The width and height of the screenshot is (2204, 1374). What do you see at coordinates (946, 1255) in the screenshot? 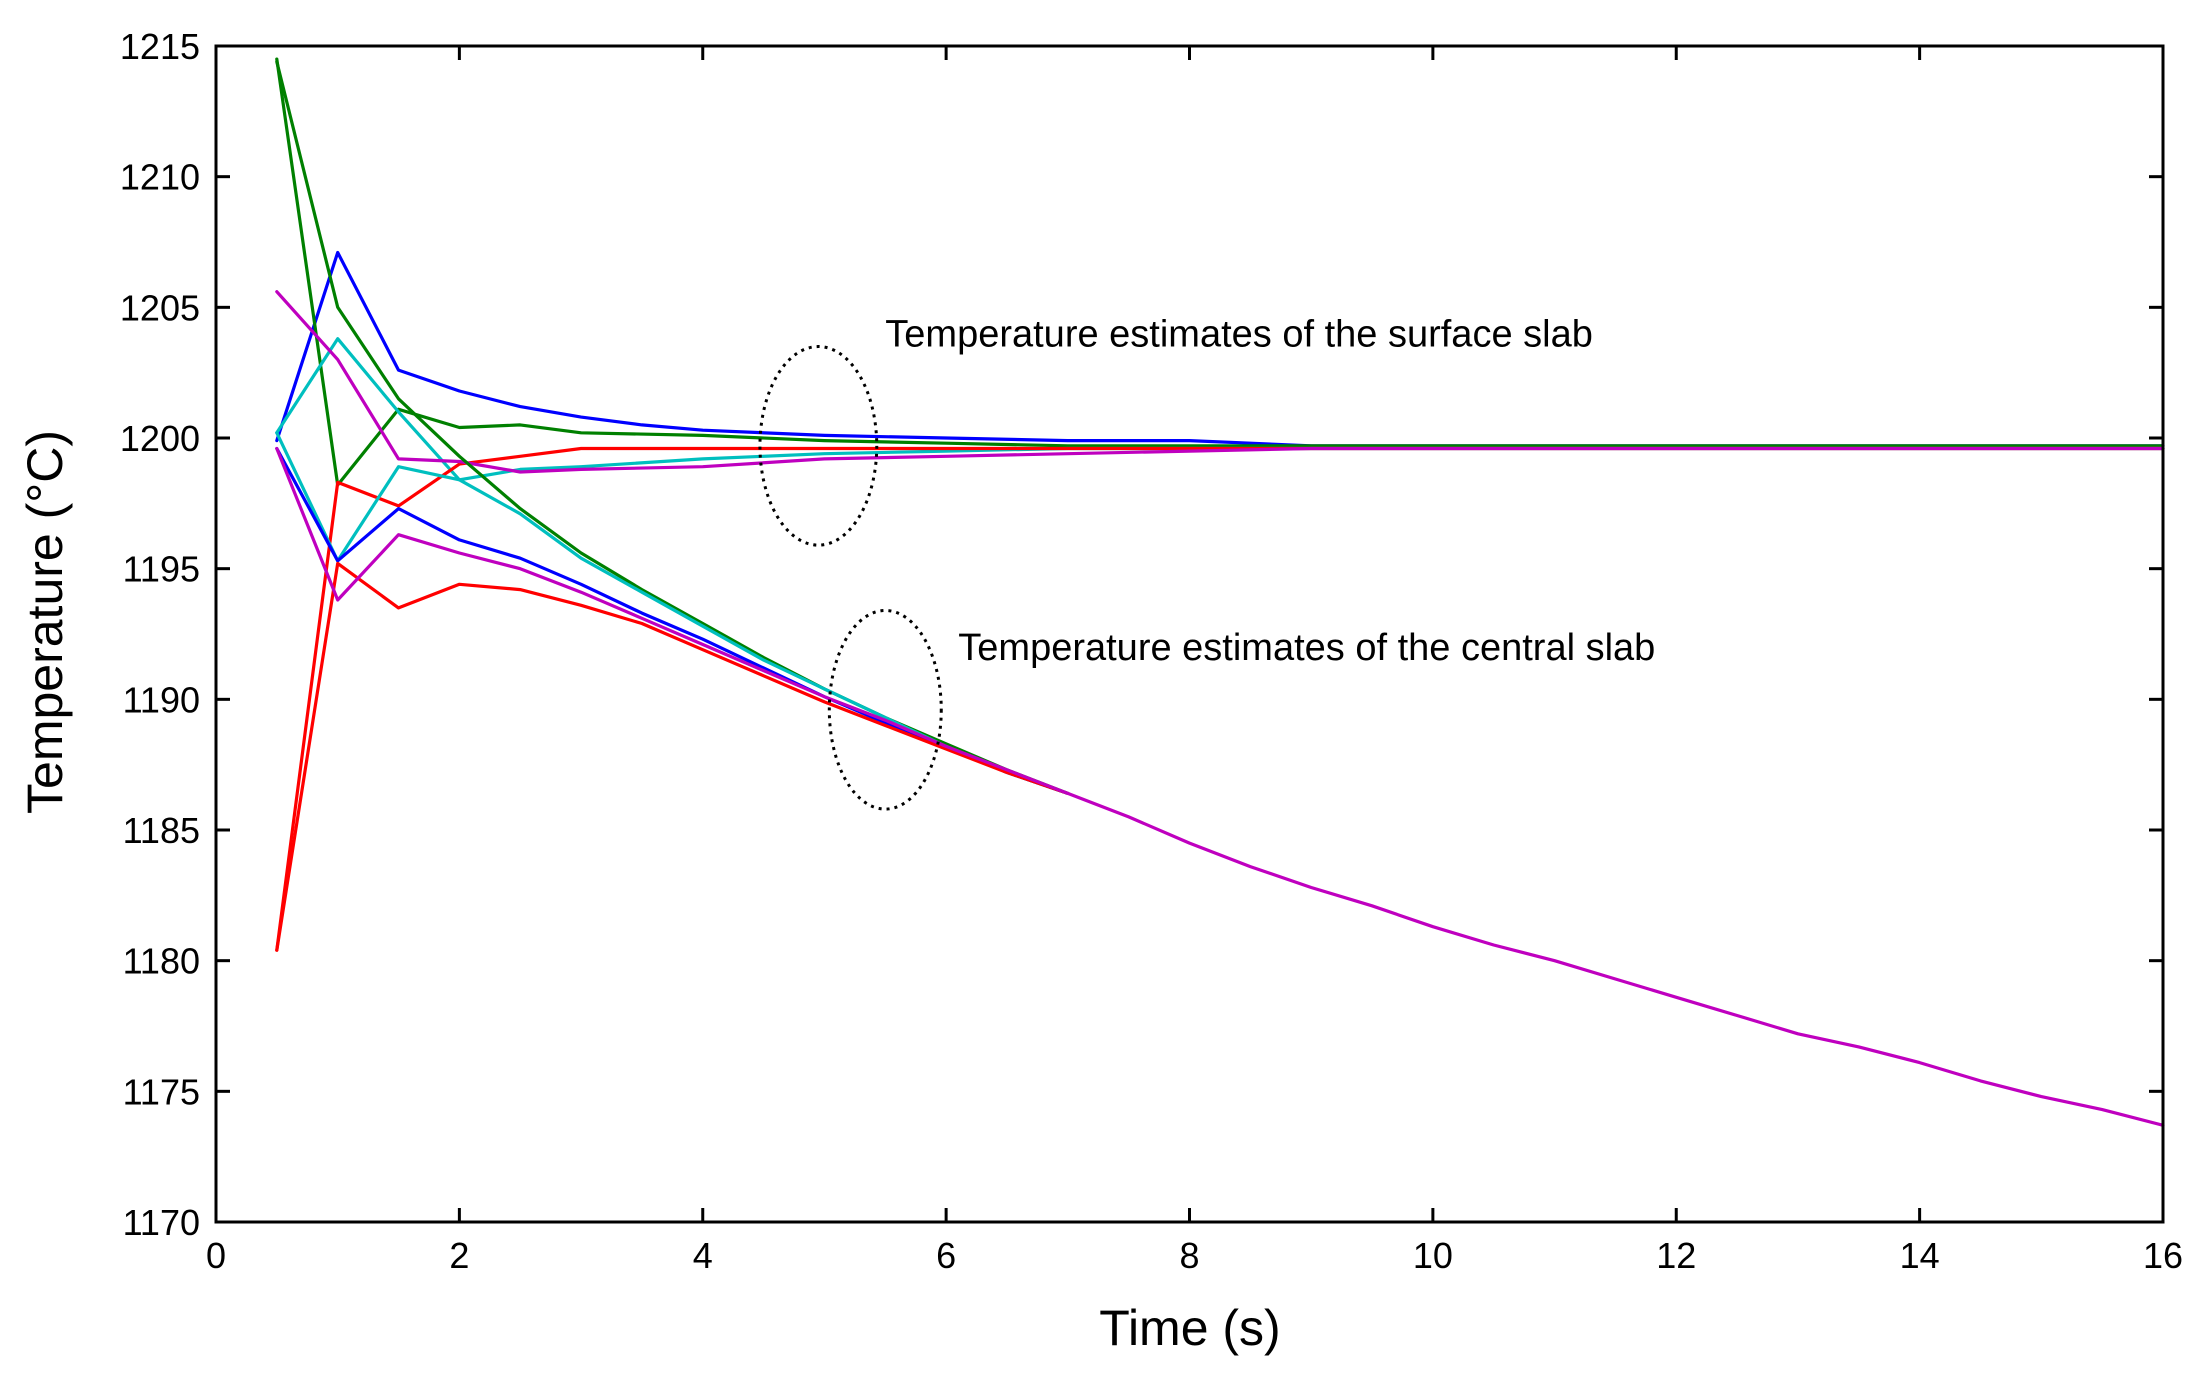
I see `x-tick-label-6: 6` at bounding box center [946, 1255].